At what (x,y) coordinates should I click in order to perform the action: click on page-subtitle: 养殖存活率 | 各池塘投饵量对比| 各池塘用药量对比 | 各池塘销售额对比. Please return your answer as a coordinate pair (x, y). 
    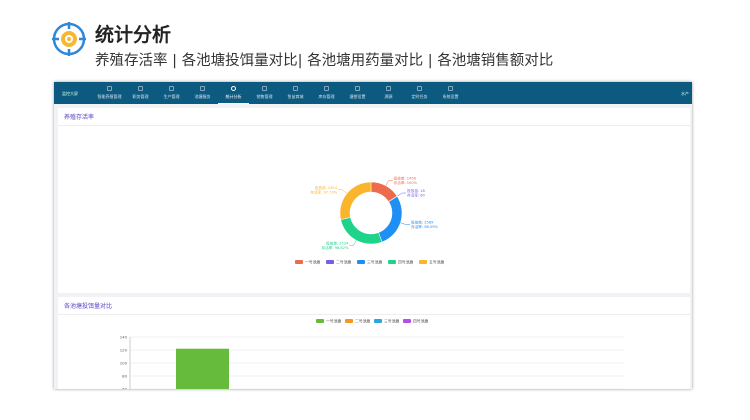
    Looking at the image, I should click on (324, 61).